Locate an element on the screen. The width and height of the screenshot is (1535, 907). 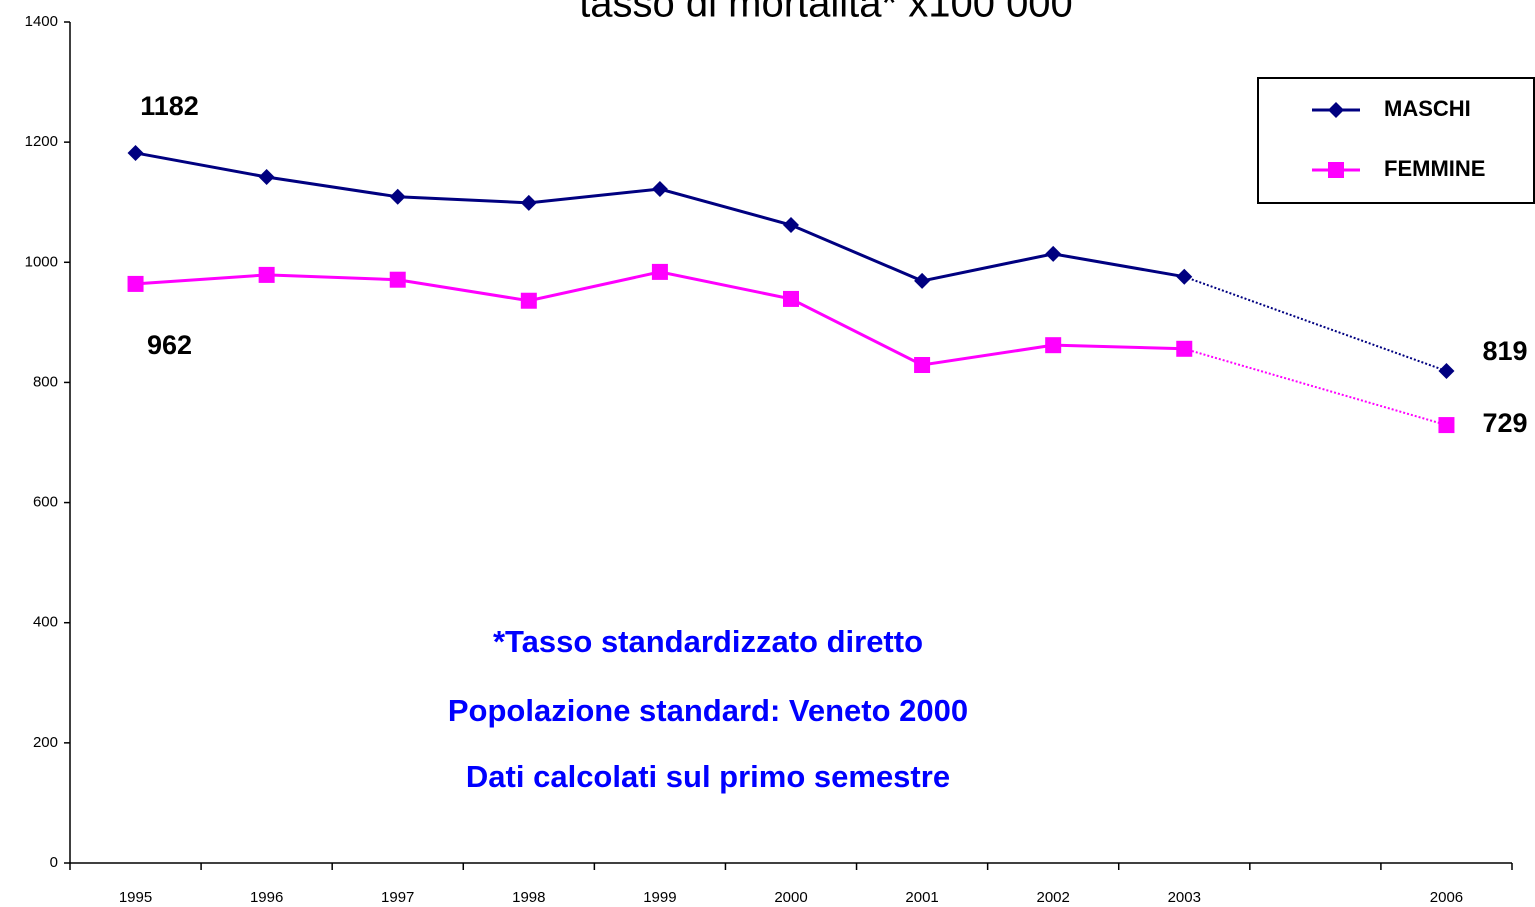
legend-label: MASCHI is located at coordinates (1427, 108).